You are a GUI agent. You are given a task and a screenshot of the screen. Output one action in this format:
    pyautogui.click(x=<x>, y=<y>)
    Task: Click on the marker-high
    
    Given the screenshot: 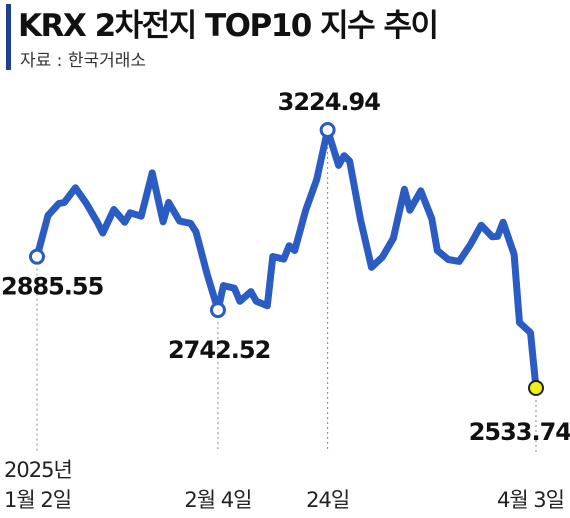 What is the action you would take?
    pyautogui.click(x=327, y=130)
    